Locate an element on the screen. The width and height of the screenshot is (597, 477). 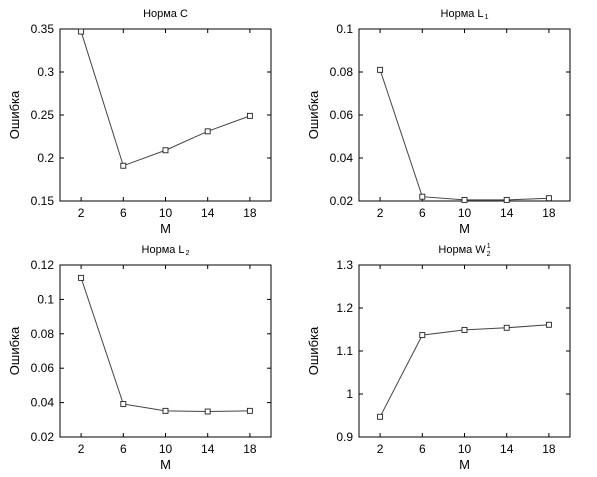
chart-title: Норма L2 is located at coordinates (166, 250).